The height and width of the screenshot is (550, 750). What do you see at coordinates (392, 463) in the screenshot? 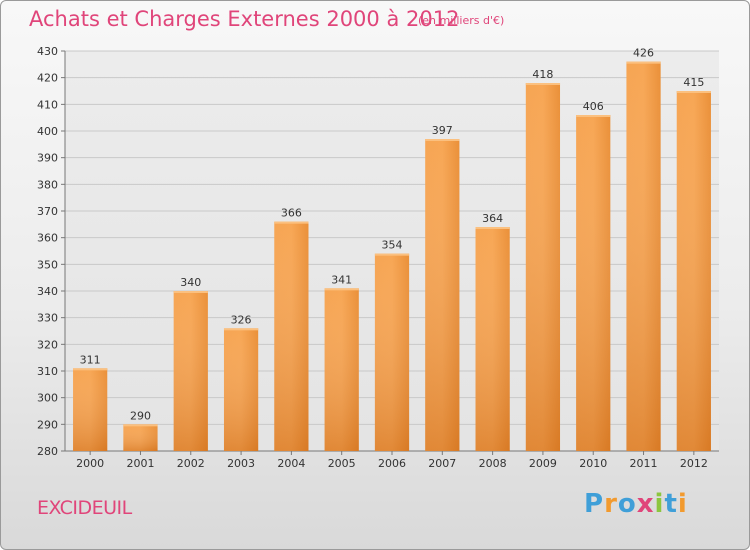
I see `x-tick-label: 2006` at bounding box center [392, 463].